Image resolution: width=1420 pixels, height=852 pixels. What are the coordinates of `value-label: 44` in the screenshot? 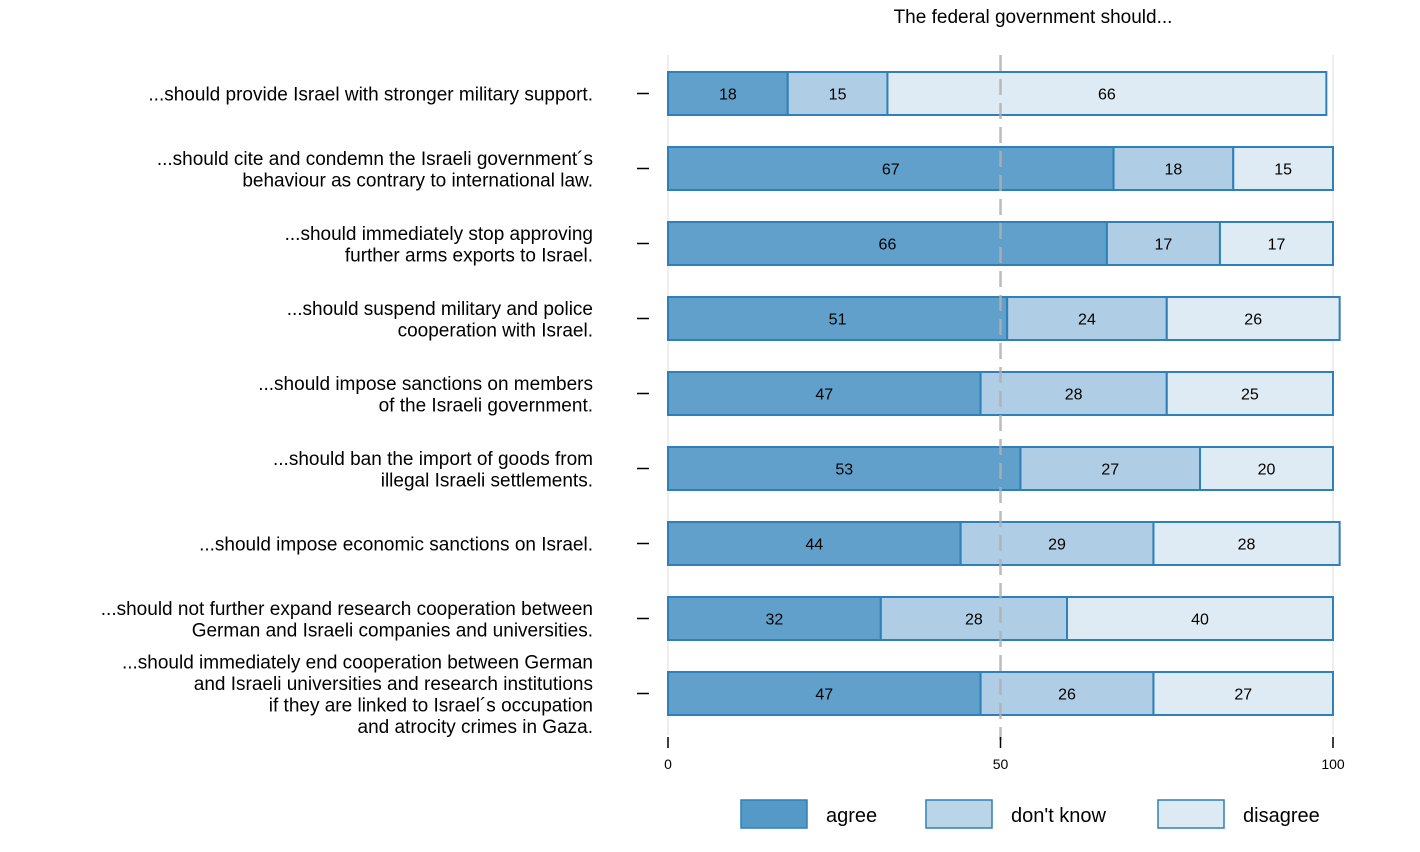 It's located at (814, 545).